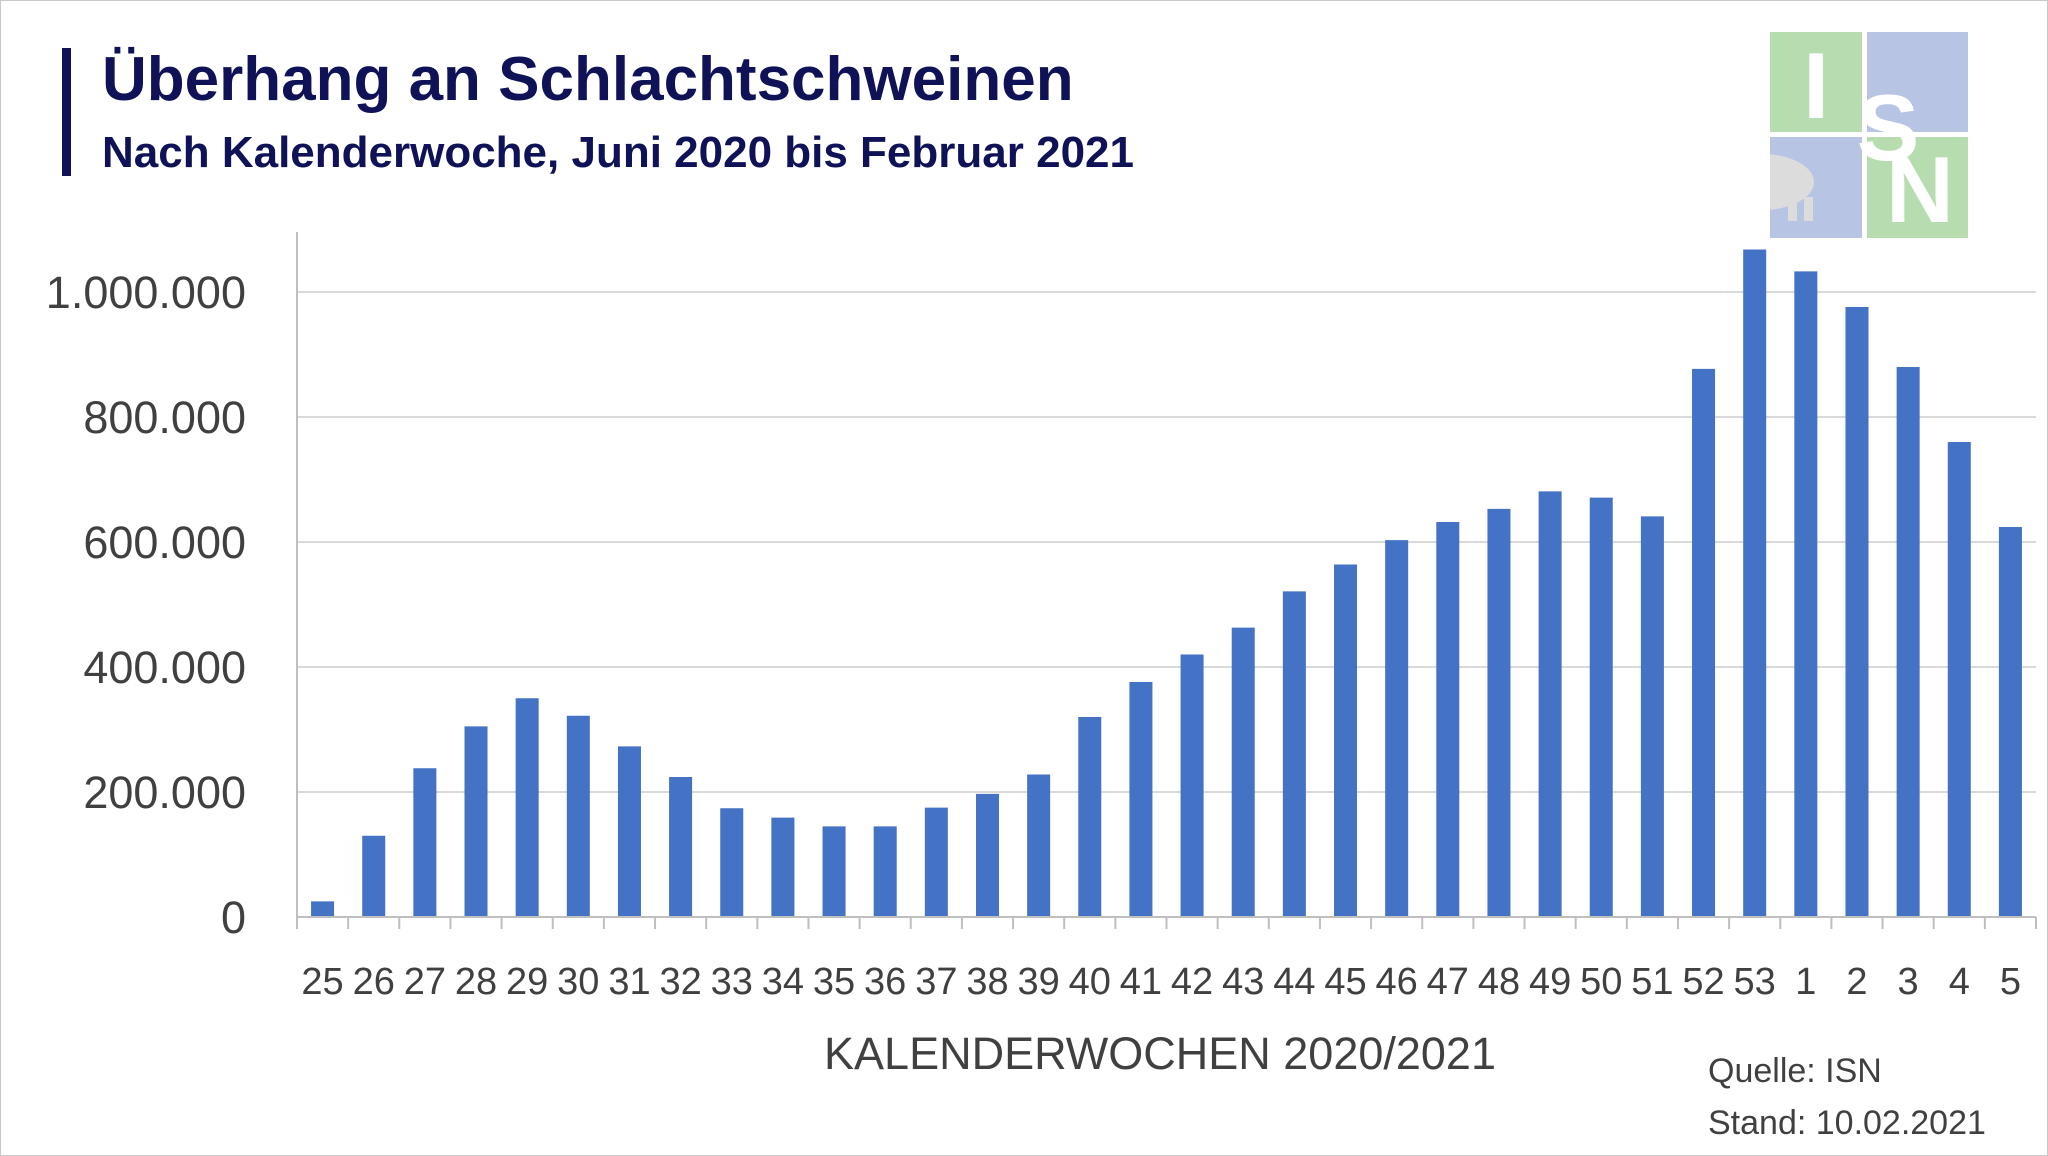  Describe the element at coordinates (885, 982) in the screenshot. I see `x-tick-label: 36` at that location.